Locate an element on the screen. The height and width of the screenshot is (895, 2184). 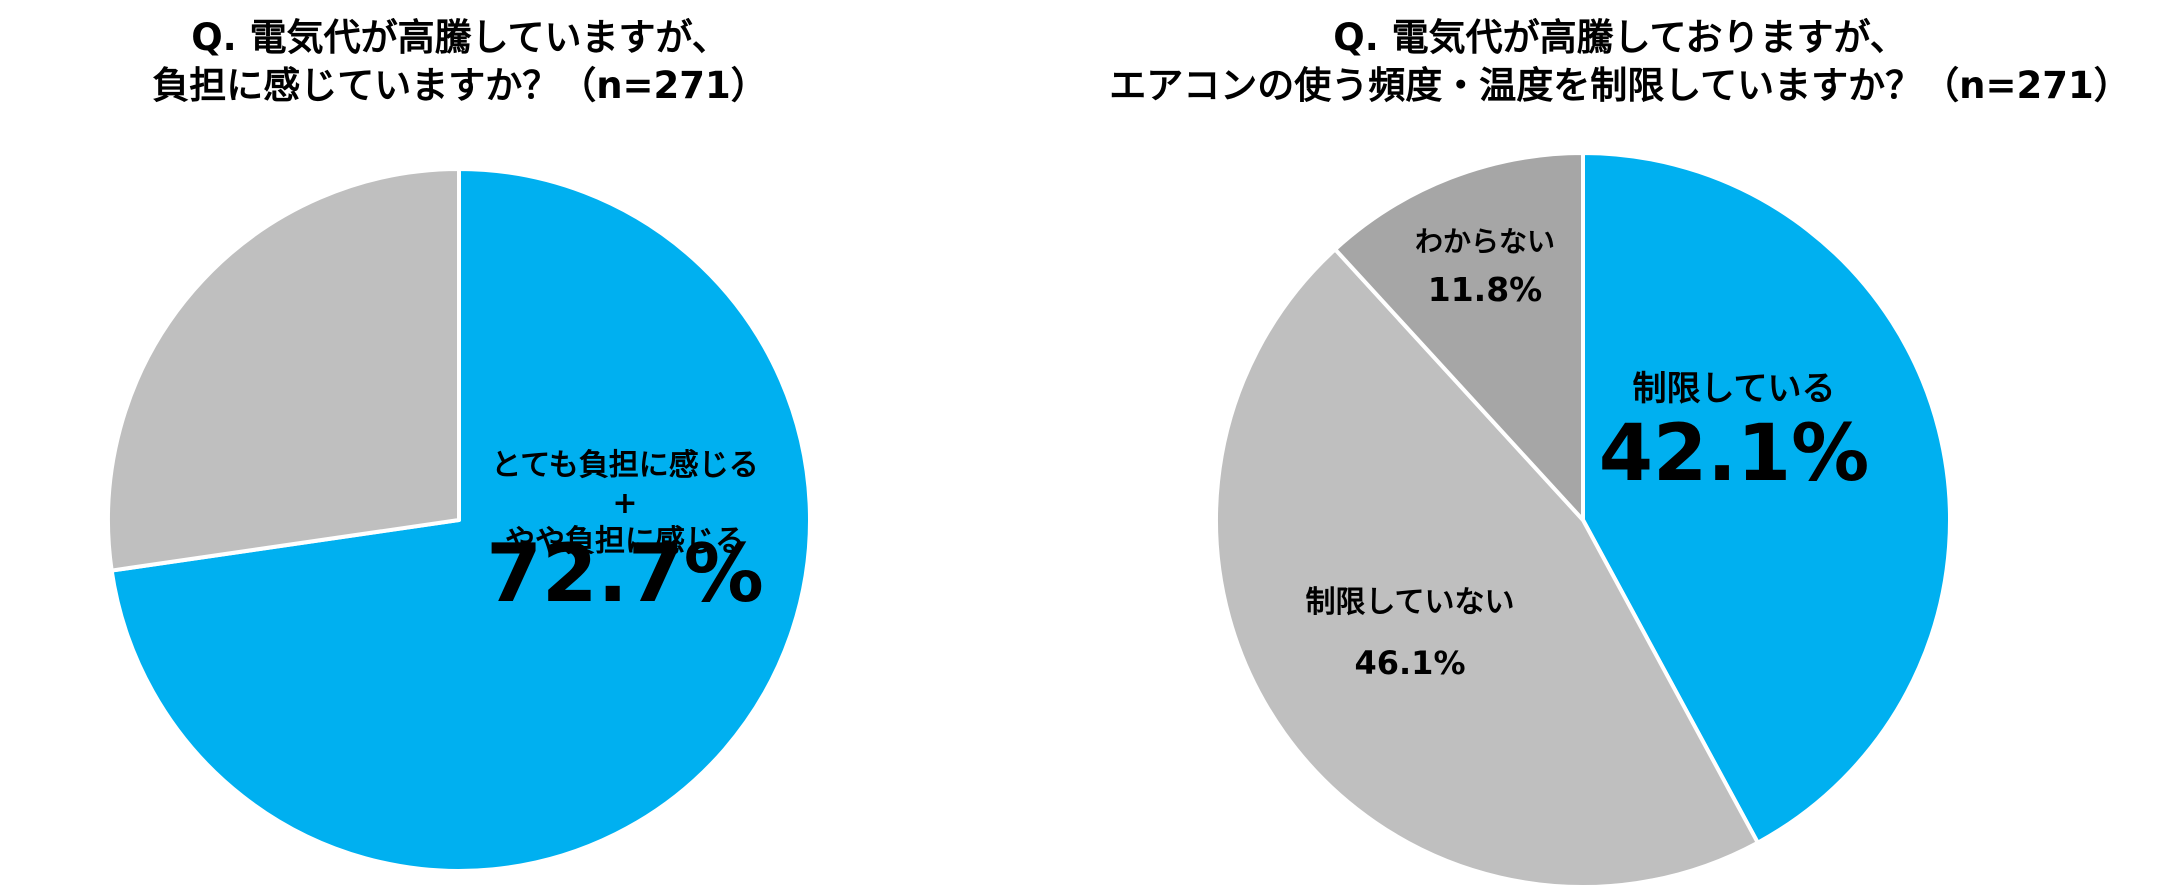
slice-label: 制限していない is located at coordinates (1409, 602).